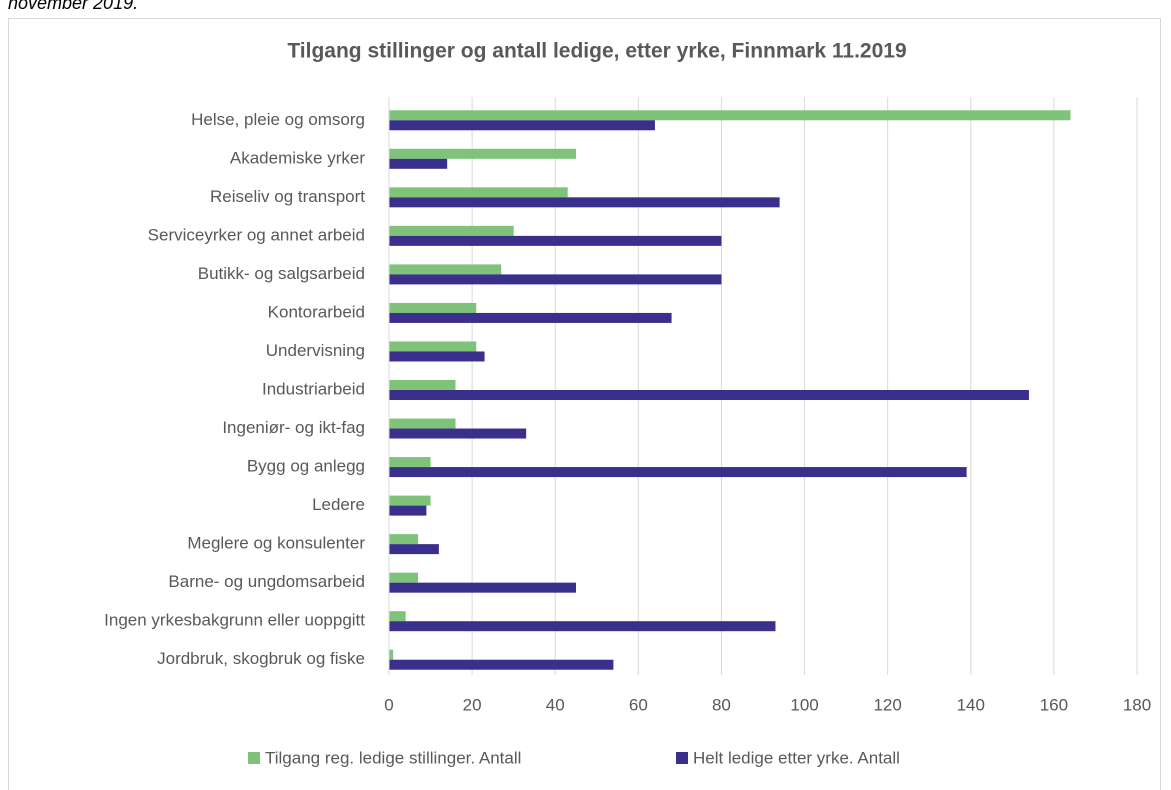 This screenshot has width=1171, height=790. I want to click on legend-label: Tilgang reg. ledige stillinger. Antall, so click(393, 757).